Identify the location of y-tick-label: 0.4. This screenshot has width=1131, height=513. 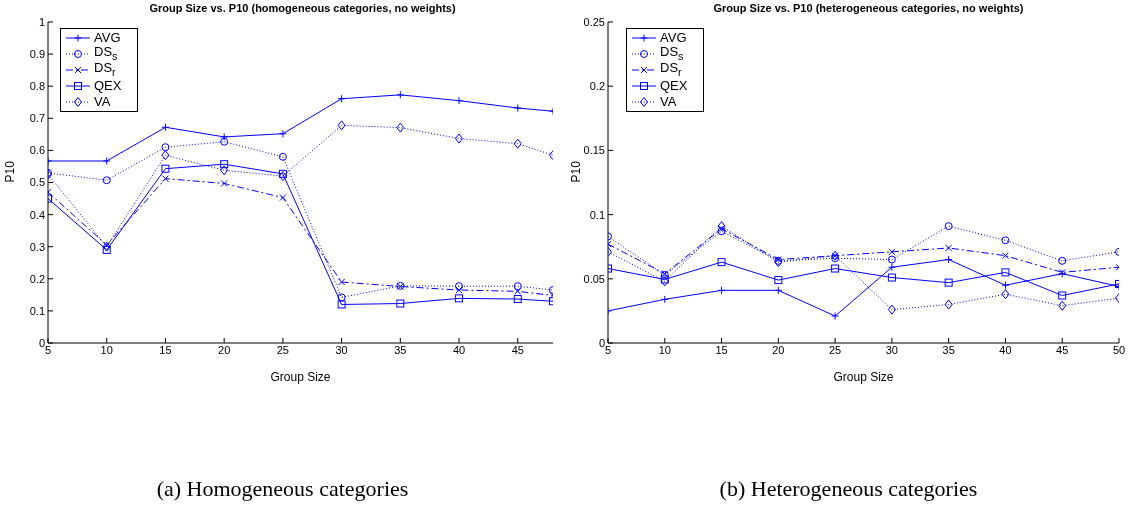
(37, 214).